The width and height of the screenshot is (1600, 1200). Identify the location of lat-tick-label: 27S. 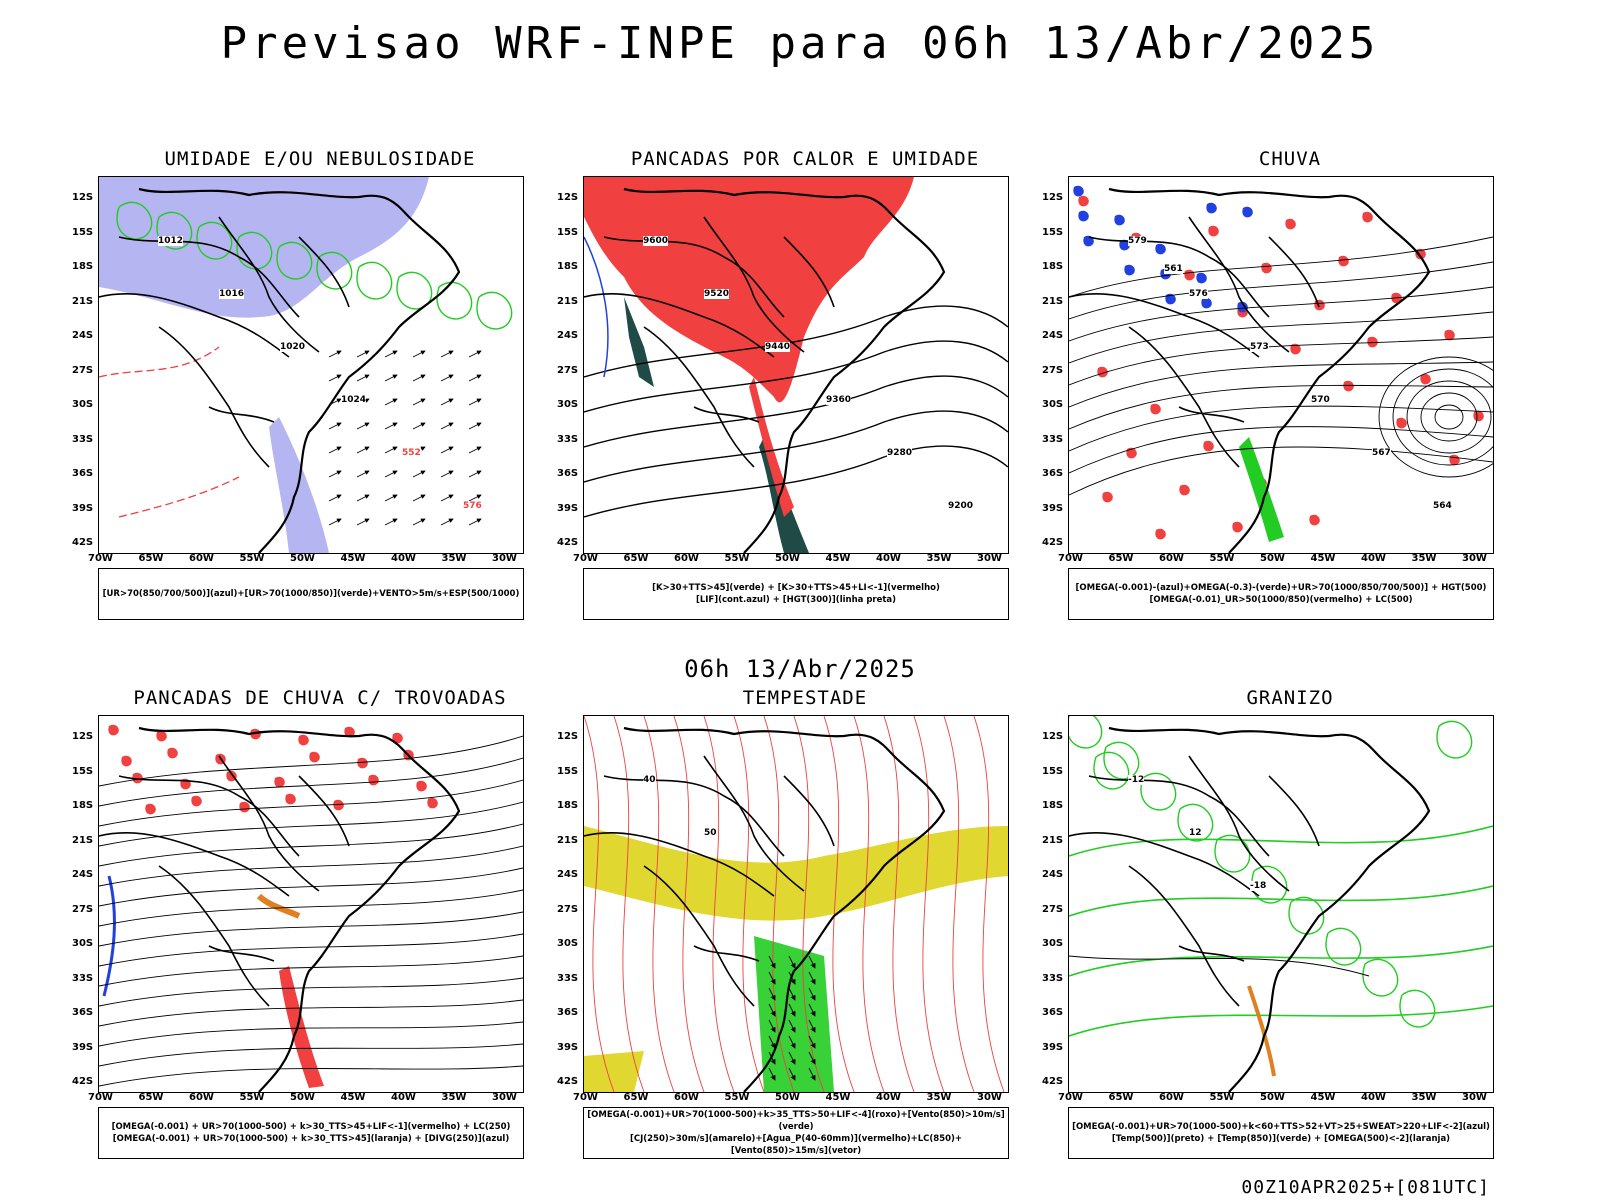
(1053, 370).